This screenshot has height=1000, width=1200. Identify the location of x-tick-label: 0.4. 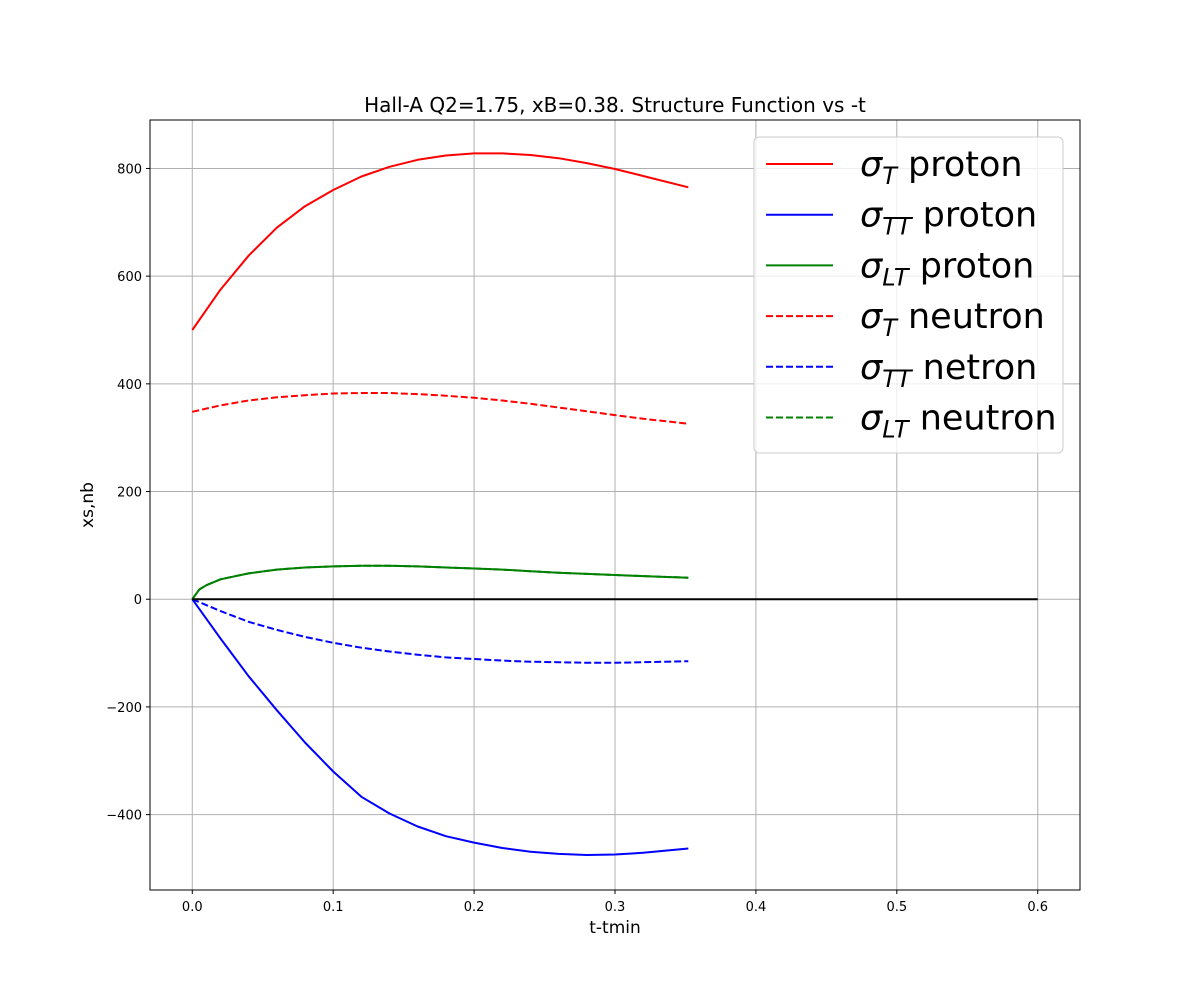
(756, 907).